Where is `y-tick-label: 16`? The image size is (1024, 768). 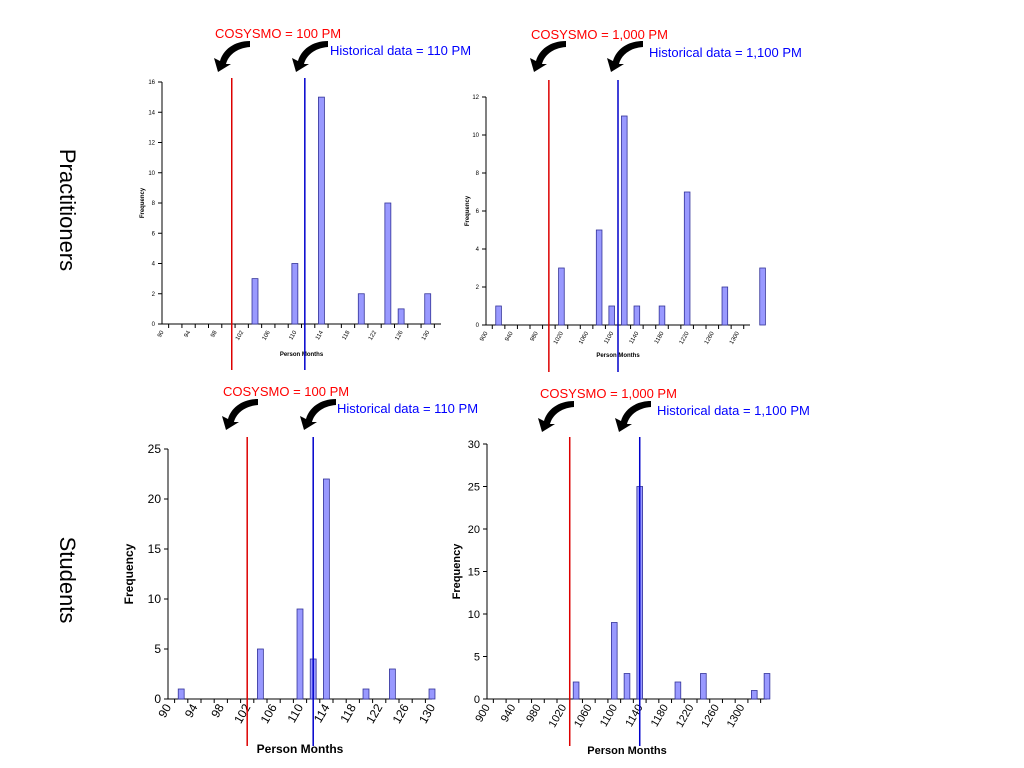 y-tick-label: 16 is located at coordinates (151, 83).